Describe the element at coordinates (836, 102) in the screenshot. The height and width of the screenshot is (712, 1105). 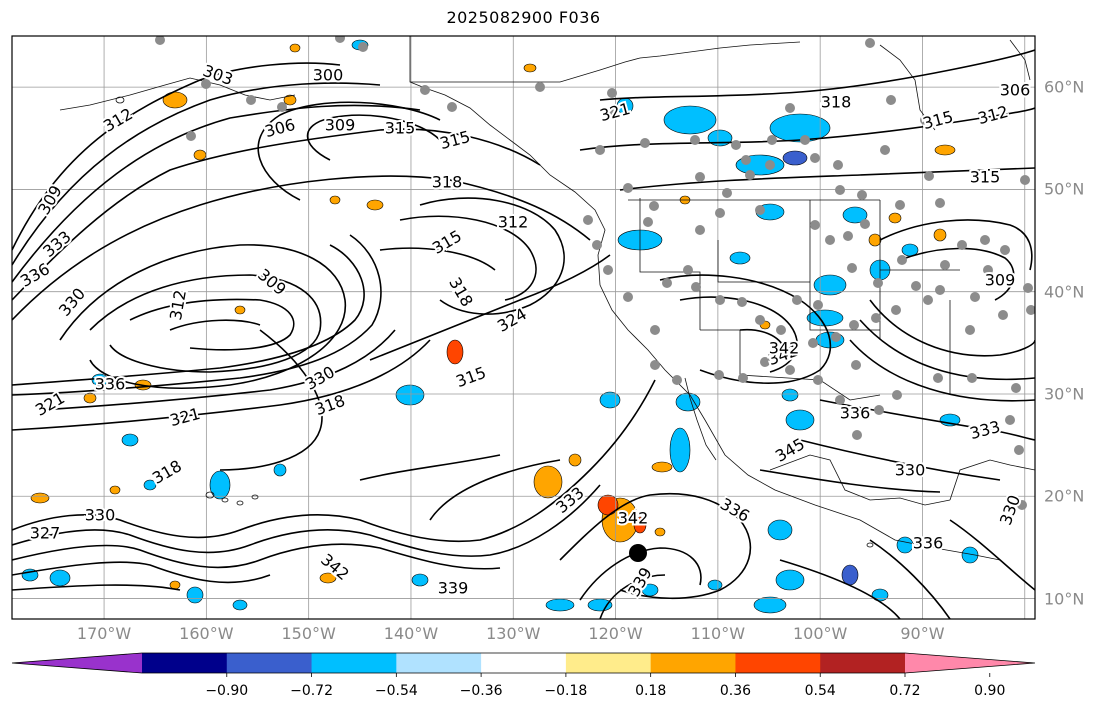
I see `contour-label: 318` at that location.